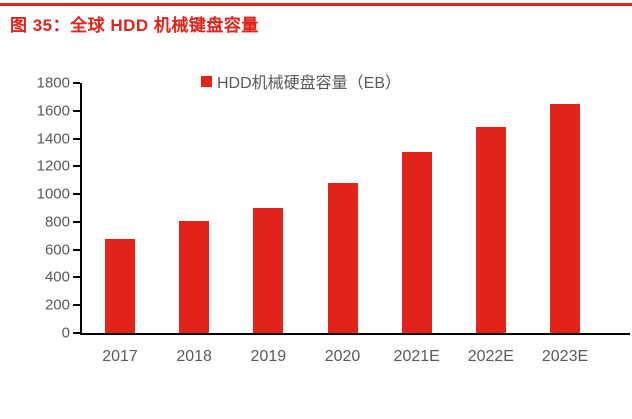  I want to click on x-tick-label-2022E: 2022E, so click(490, 356).